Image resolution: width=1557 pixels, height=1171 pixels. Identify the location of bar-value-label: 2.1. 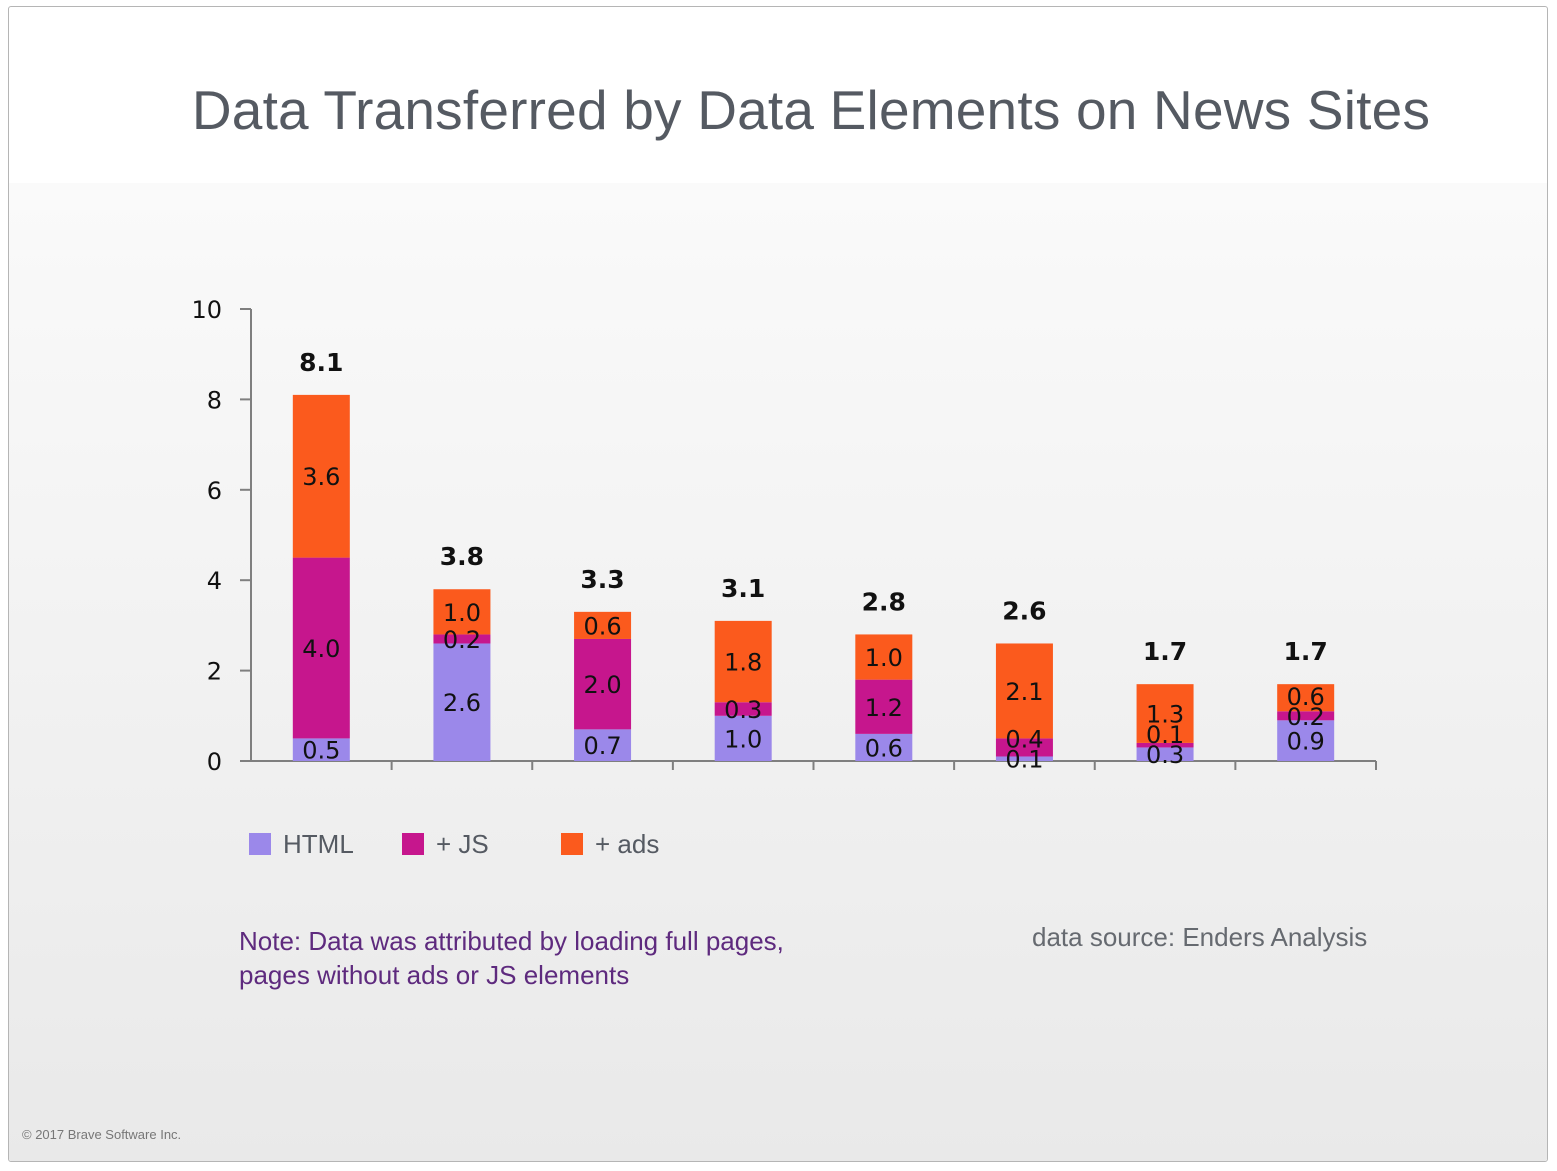
(1024, 692).